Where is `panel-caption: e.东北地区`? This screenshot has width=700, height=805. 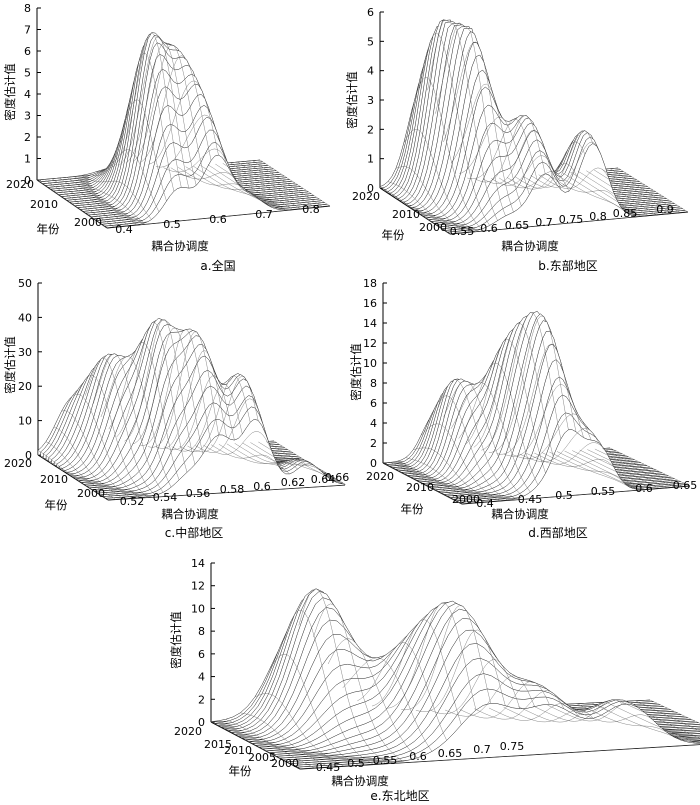
panel-caption: e.东北地区 is located at coordinates (399, 796).